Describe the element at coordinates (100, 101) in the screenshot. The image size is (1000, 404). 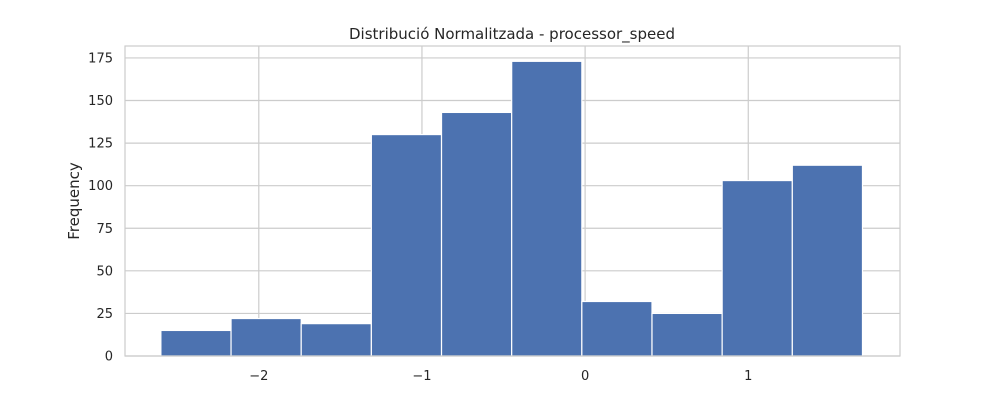
I see `y-tick-label: 150` at that location.